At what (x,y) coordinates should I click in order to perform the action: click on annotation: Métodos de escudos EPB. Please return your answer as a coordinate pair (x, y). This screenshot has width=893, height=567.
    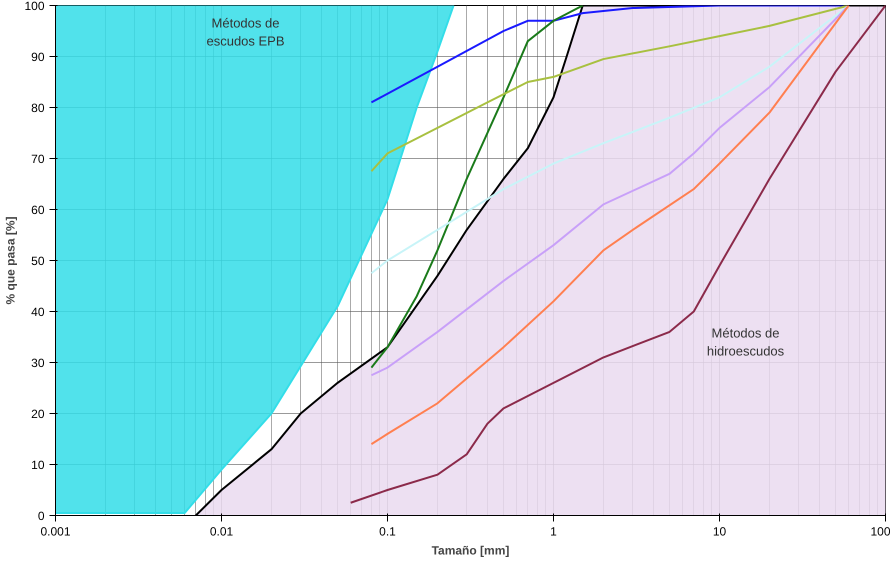
    Looking at the image, I should click on (245, 32).